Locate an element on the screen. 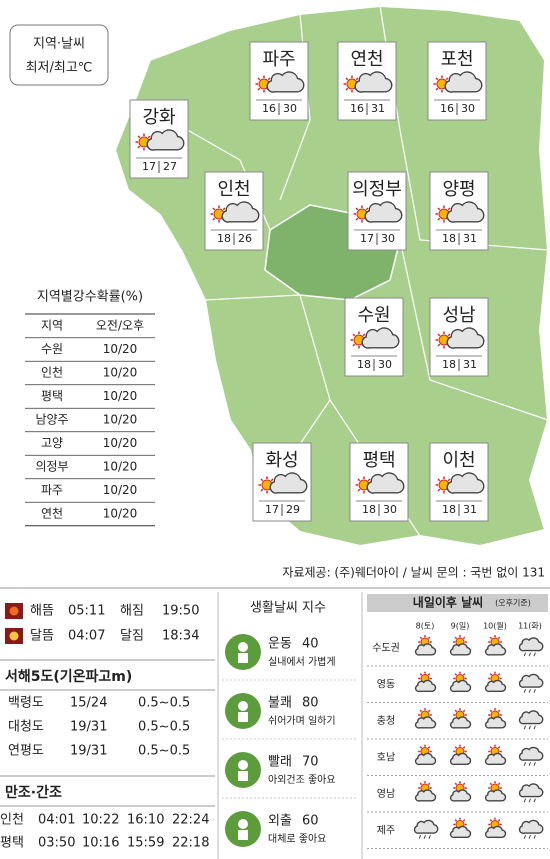  forecast-region: 호남 is located at coordinates (386, 758).